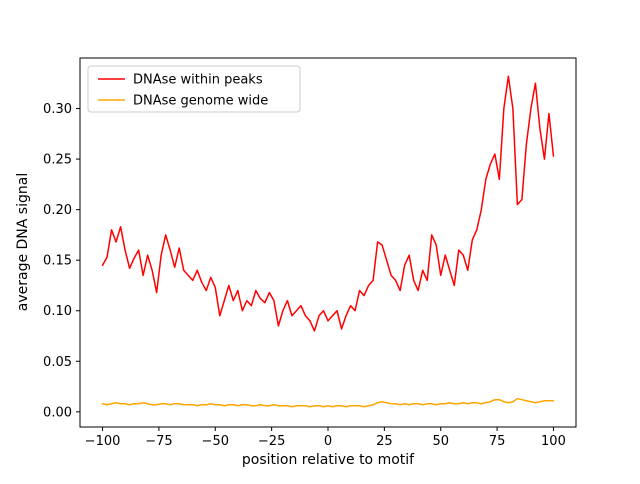 The width and height of the screenshot is (640, 484). What do you see at coordinates (328, 402) in the screenshot?
I see `series-line-genome-wide` at bounding box center [328, 402].